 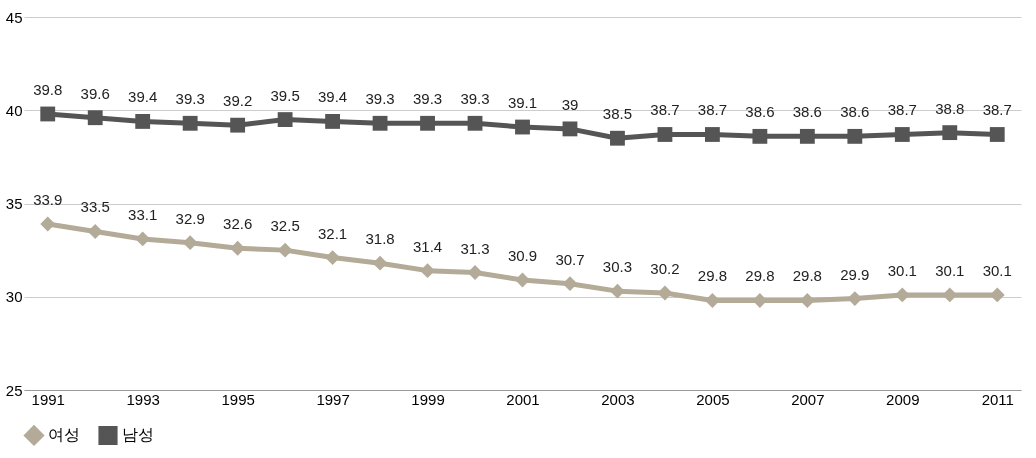 What do you see at coordinates (48, 200) in the screenshot?
I see `data-label: 33.9` at bounding box center [48, 200].